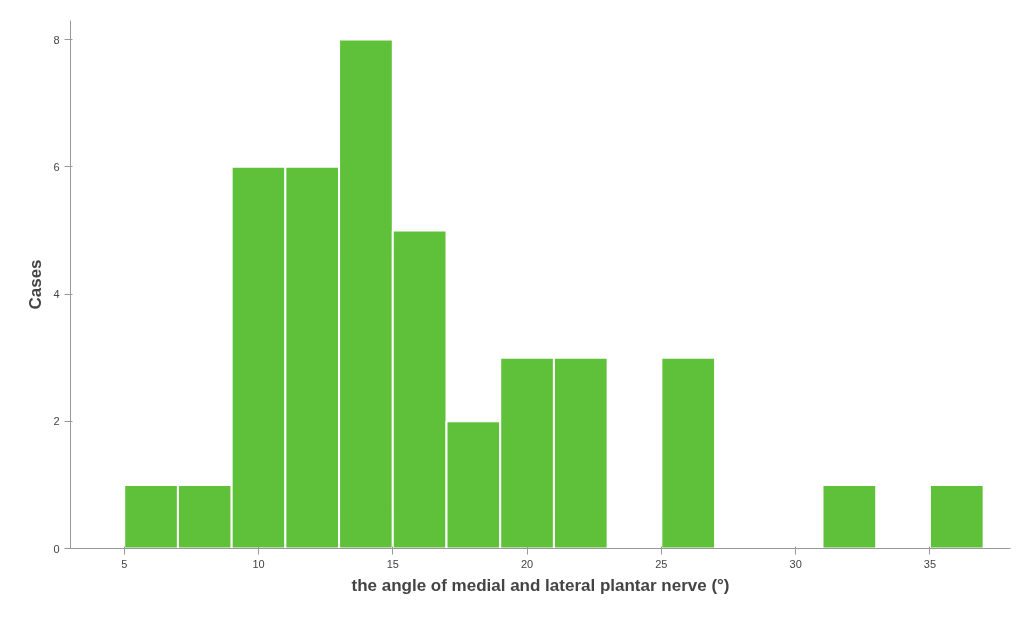  I want to click on x-tick-label: 20, so click(527, 563).